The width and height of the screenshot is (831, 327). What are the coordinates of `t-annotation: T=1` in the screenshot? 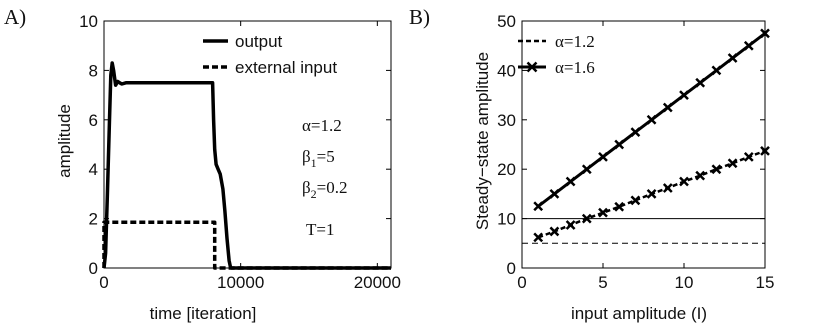 It's located at (320, 229).